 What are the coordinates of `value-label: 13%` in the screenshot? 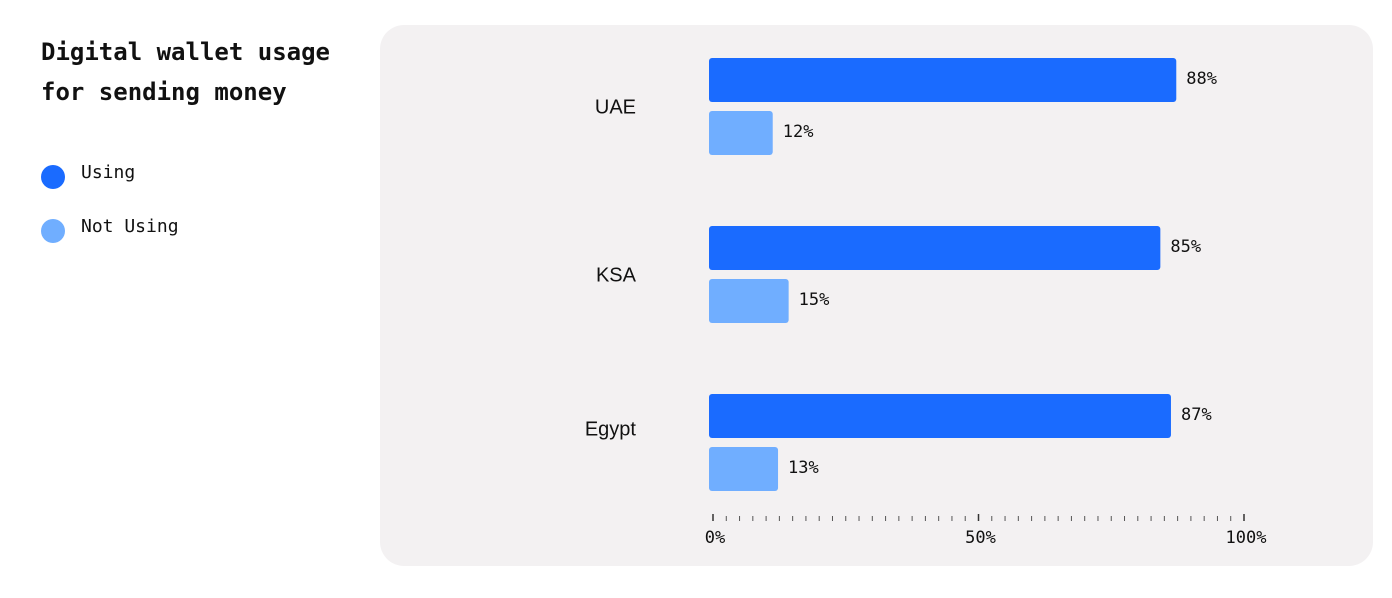 It's located at (803, 468).